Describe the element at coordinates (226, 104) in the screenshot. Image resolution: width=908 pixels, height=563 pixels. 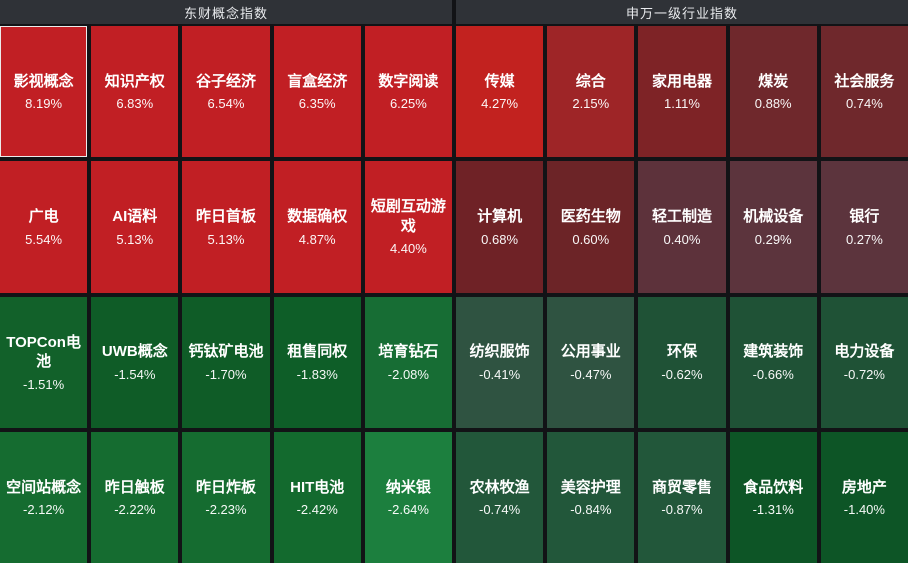
I see `cell-change: 6.54%` at that location.